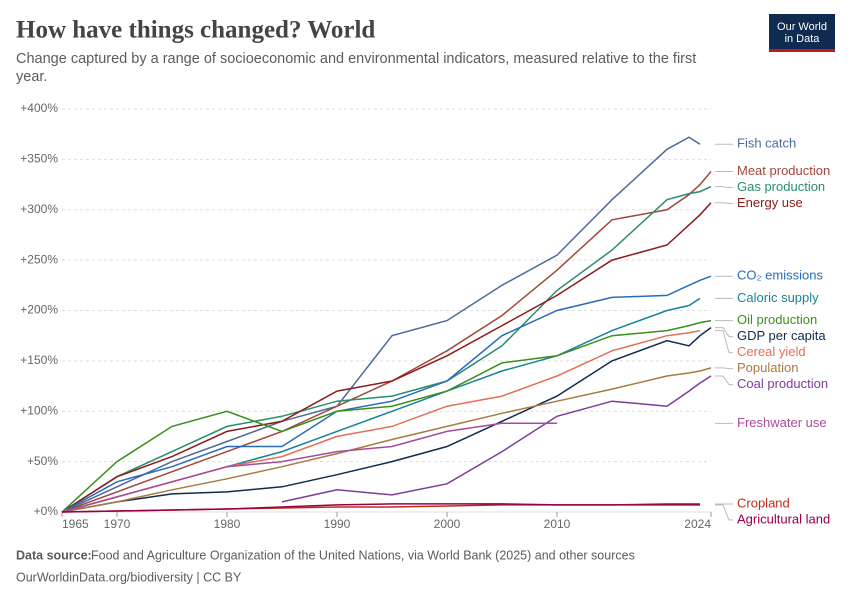 This screenshot has width=850, height=600. I want to click on chart-title: How have things changed? World, so click(195, 30).